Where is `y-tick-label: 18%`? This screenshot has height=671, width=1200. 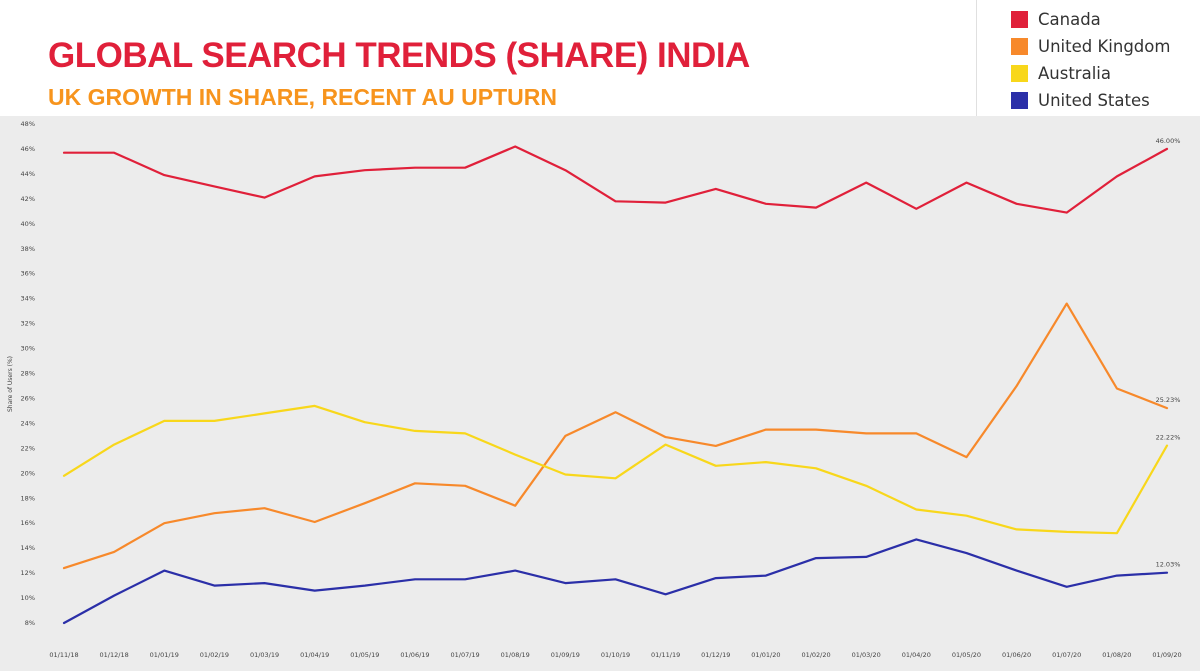
y-tick-label: 18% is located at coordinates (28, 498).